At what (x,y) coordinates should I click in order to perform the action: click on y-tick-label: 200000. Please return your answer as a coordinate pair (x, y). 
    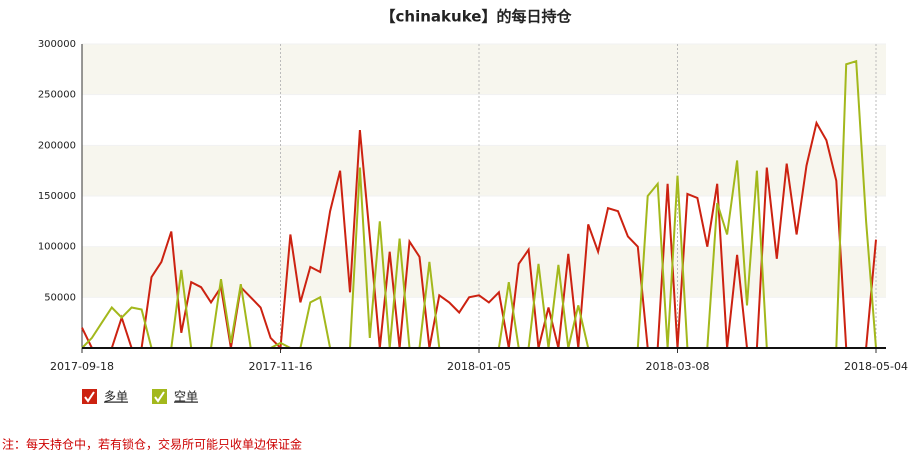
    Looking at the image, I should click on (57, 145).